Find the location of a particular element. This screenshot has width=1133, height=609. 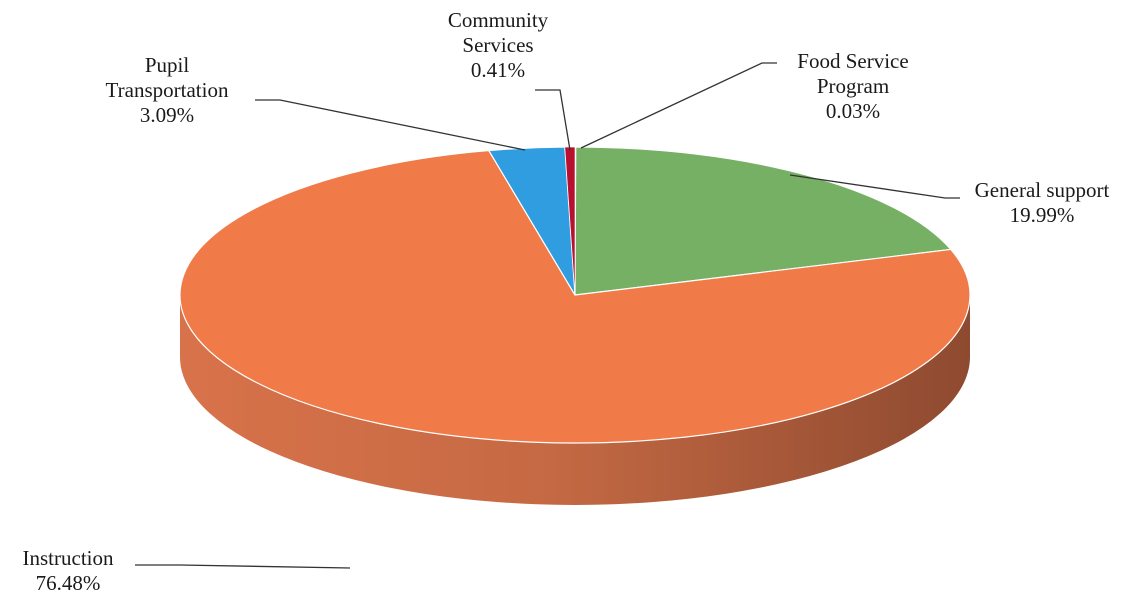

label-value-food-service-program: 0.03% is located at coordinates (853, 111).